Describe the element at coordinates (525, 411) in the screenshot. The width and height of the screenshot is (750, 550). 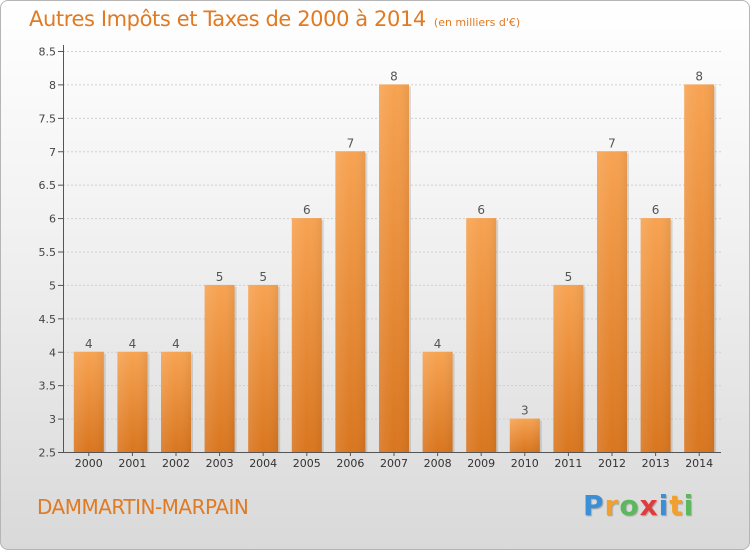
I see `data-label: 3` at that location.